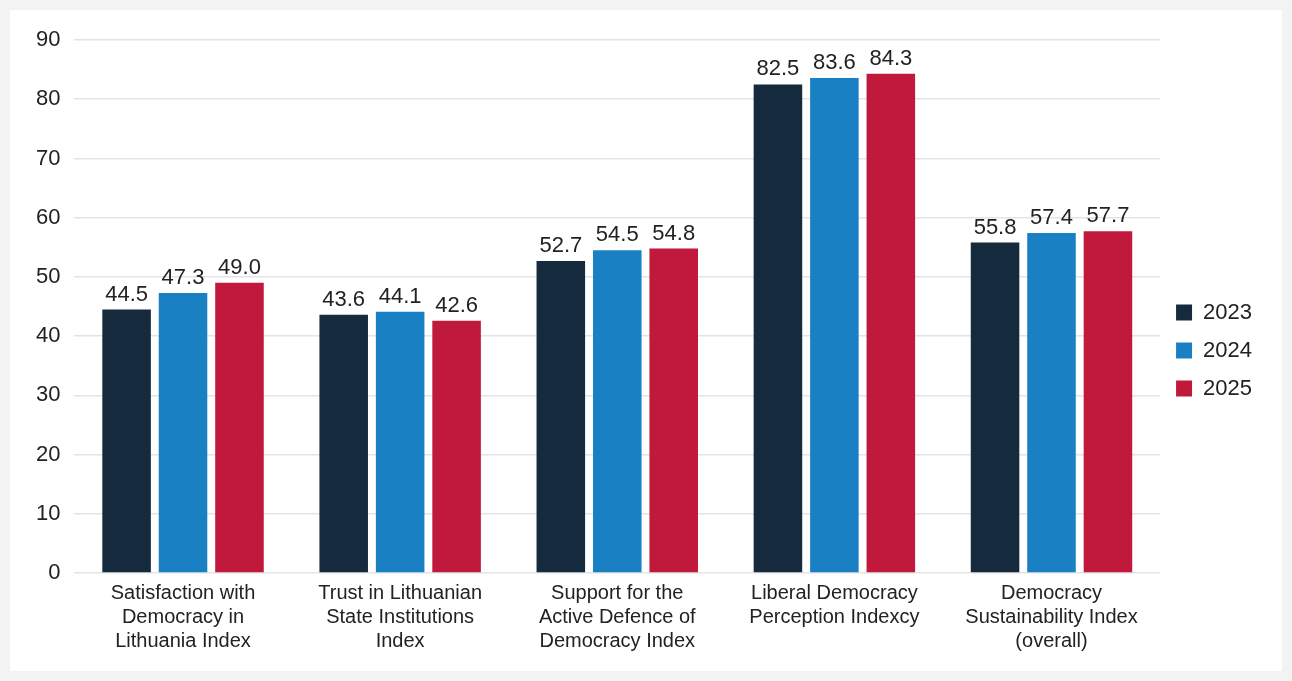  What do you see at coordinates (48, 98) in the screenshot?
I see `y-tick-label: 80` at bounding box center [48, 98].